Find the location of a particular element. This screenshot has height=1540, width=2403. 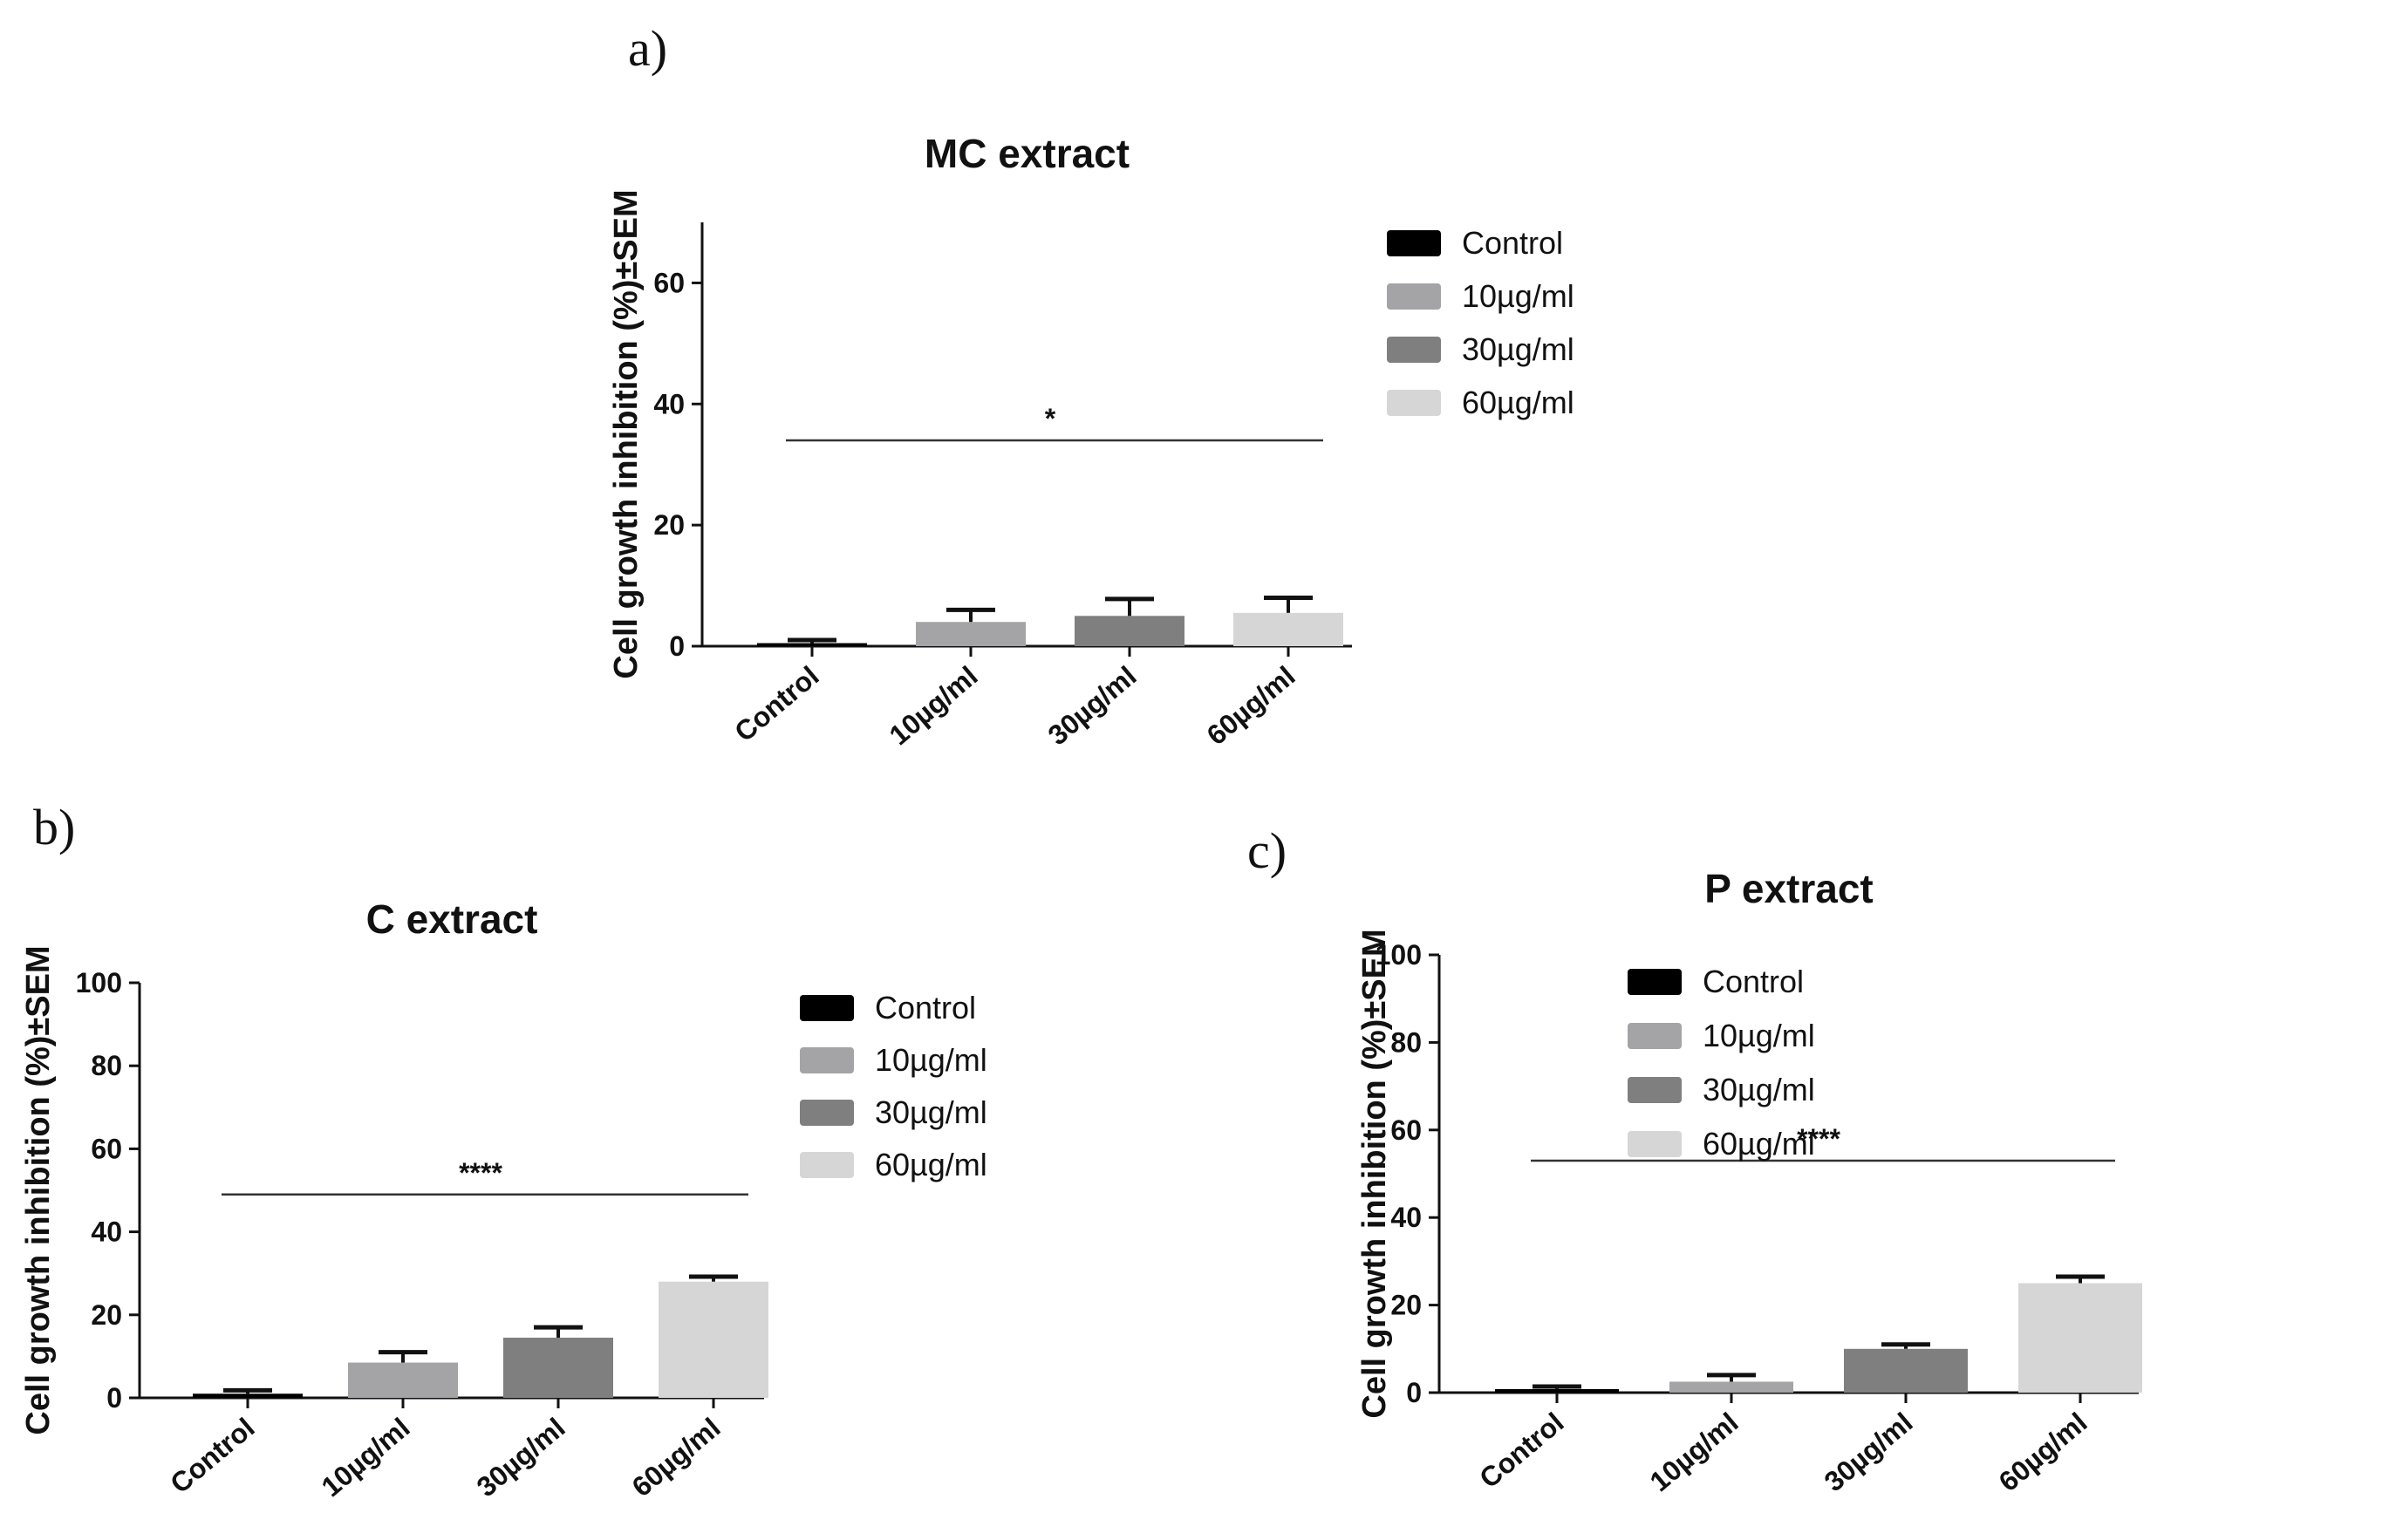

chart-title: P extract is located at coordinates (1789, 889).